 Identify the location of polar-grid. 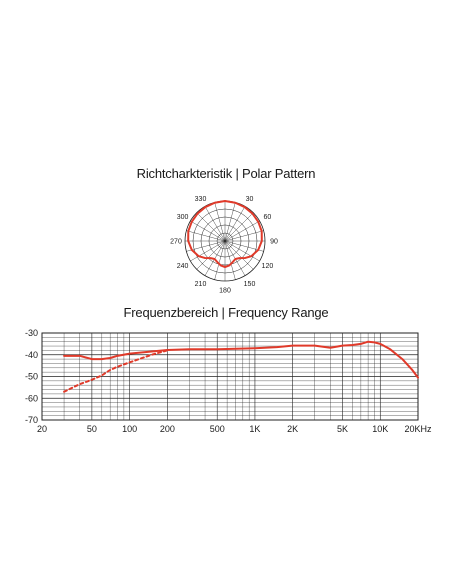
(225, 241).